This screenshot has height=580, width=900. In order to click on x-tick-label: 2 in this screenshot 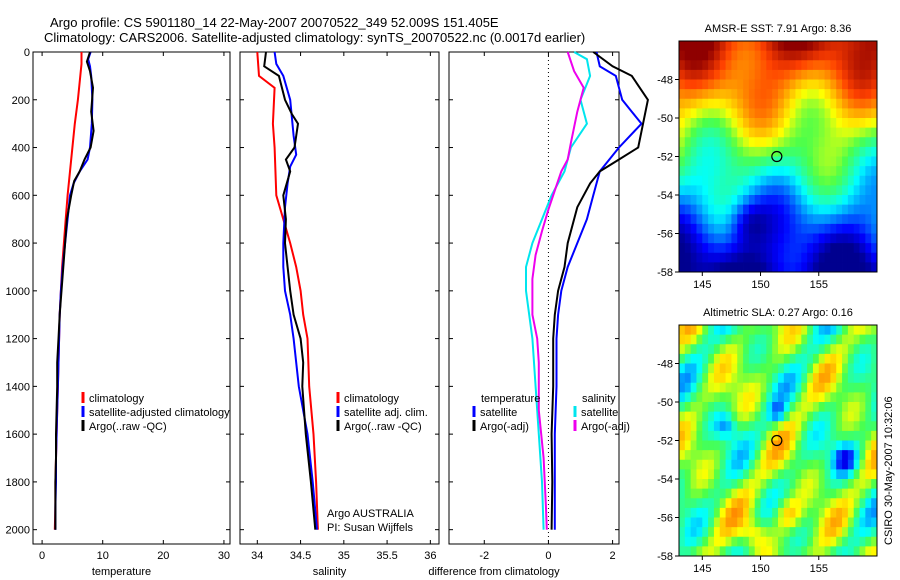, I will do `click(613, 556)`.